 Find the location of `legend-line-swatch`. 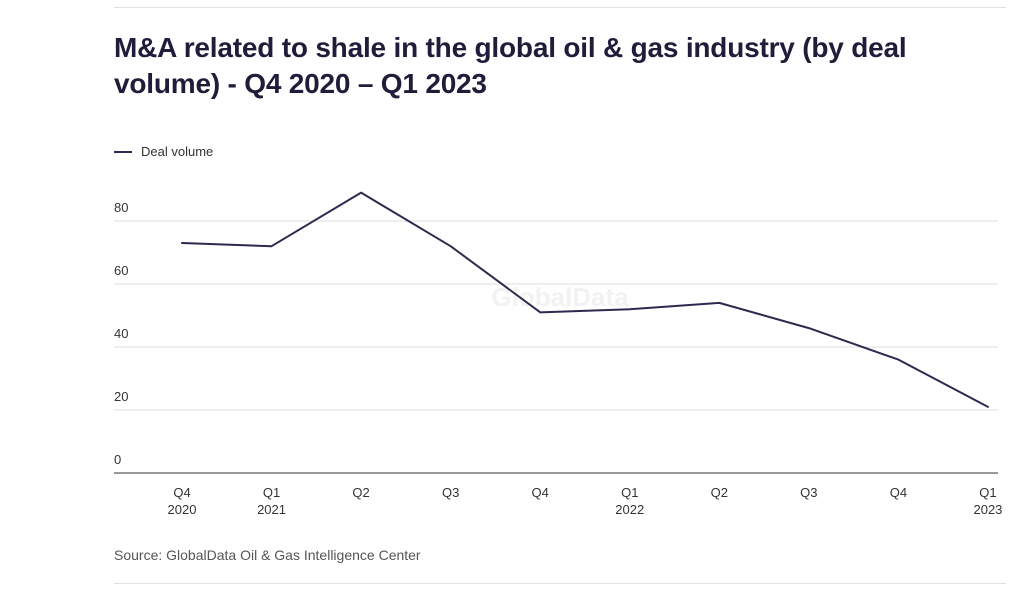

legend-line-swatch is located at coordinates (123, 151).